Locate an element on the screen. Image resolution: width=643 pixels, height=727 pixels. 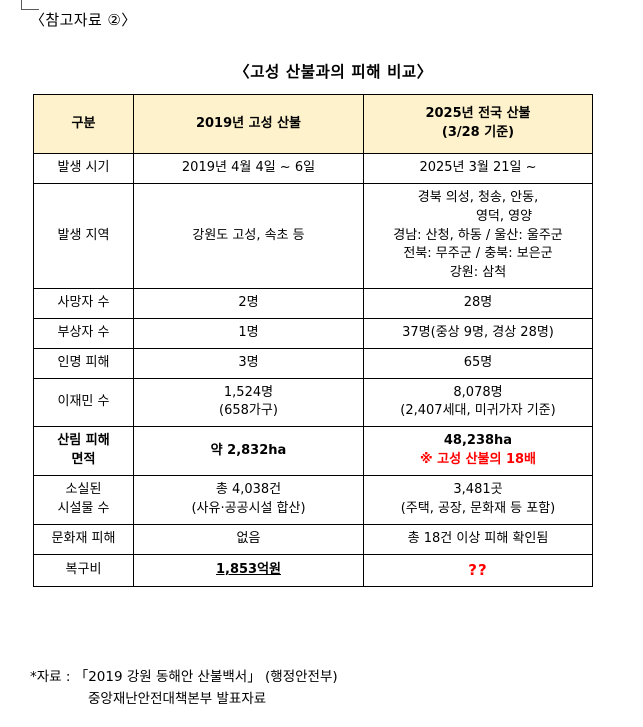
cell-2019-recovery-cost-value: 1,853억원 is located at coordinates (248, 569).